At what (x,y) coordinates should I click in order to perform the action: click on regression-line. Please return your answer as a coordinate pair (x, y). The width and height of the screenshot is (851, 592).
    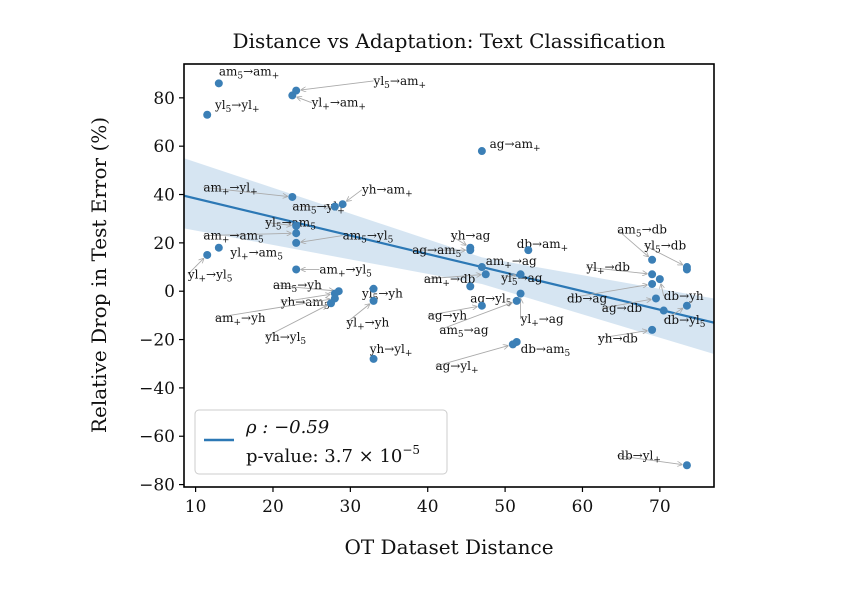
    Looking at the image, I should click on (449, 259).